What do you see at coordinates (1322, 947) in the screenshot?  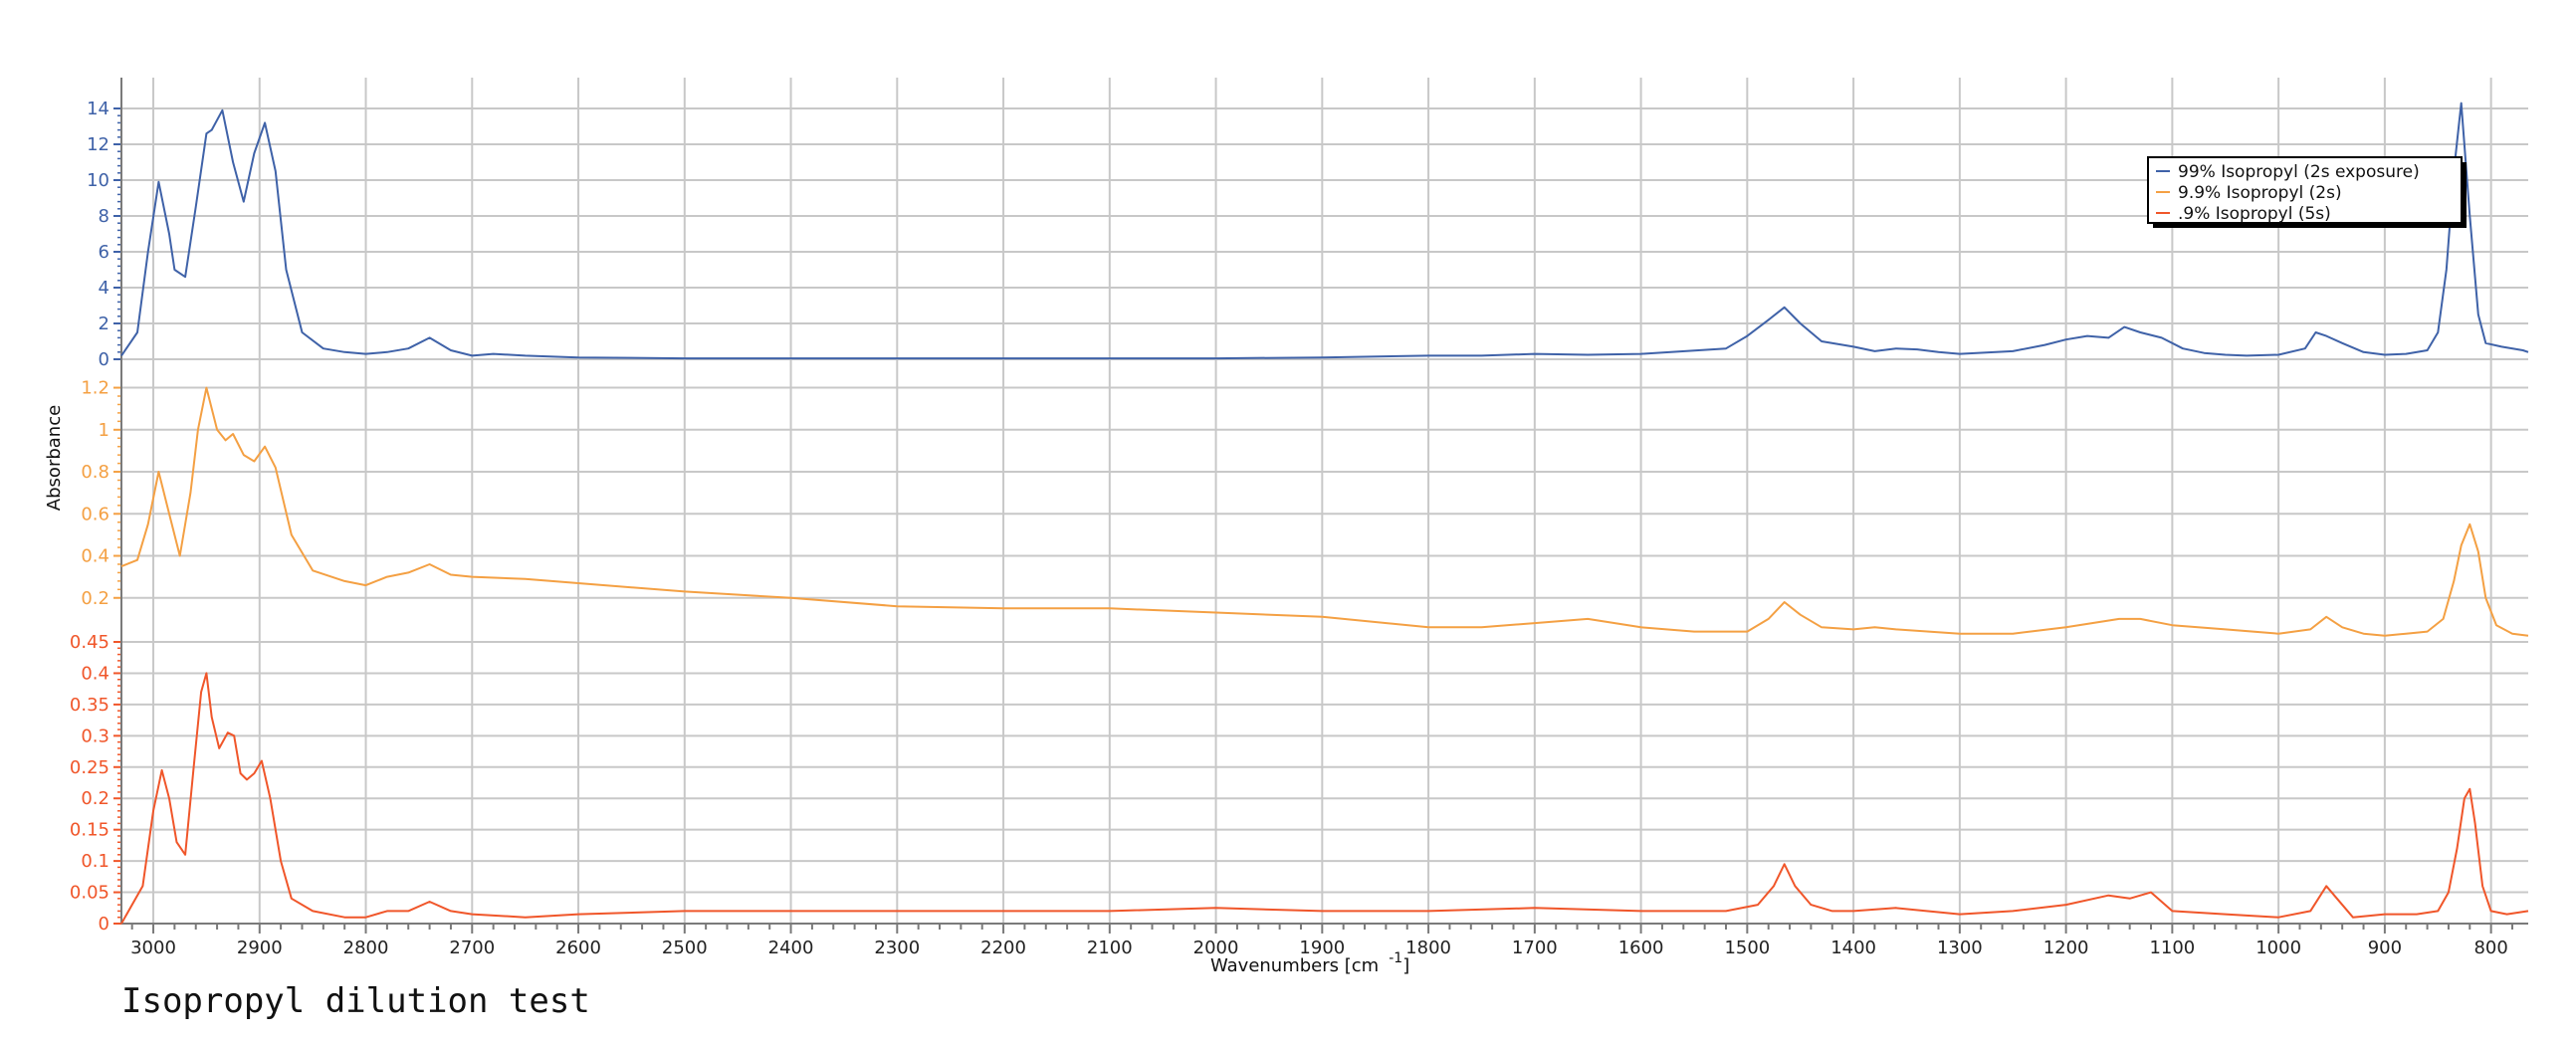 I see `x-tick-label: 1900` at bounding box center [1322, 947].